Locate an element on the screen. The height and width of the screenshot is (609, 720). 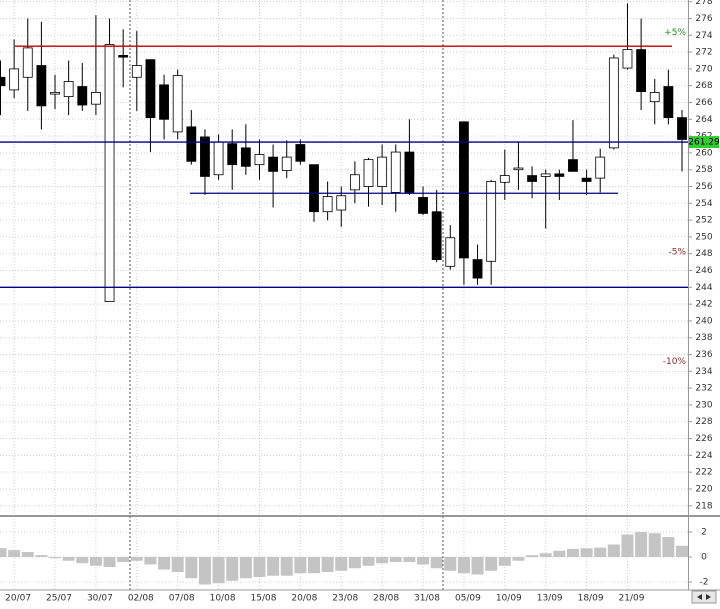
y-tick-label: 266 is located at coordinates (703, 103).